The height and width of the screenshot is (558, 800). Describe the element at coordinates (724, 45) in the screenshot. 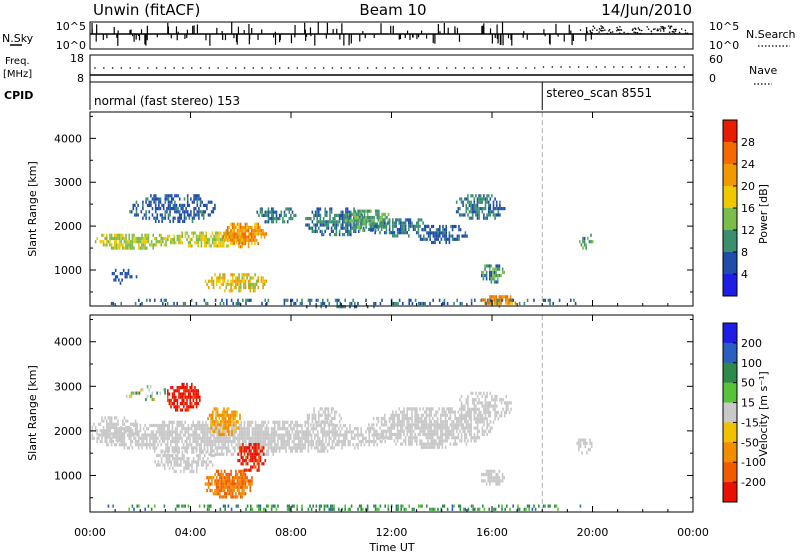

I see `nsky-right-tick-bottom: 10^0` at that location.